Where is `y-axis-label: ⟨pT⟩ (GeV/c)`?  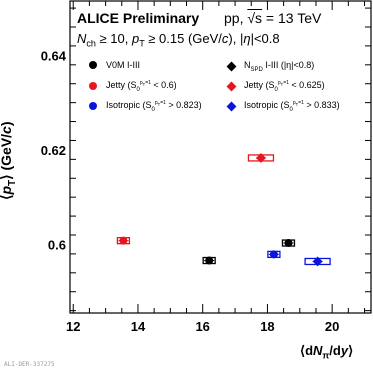
y-axis-label: ⟨pT⟩ (GeV/c) is located at coordinates (9, 160).